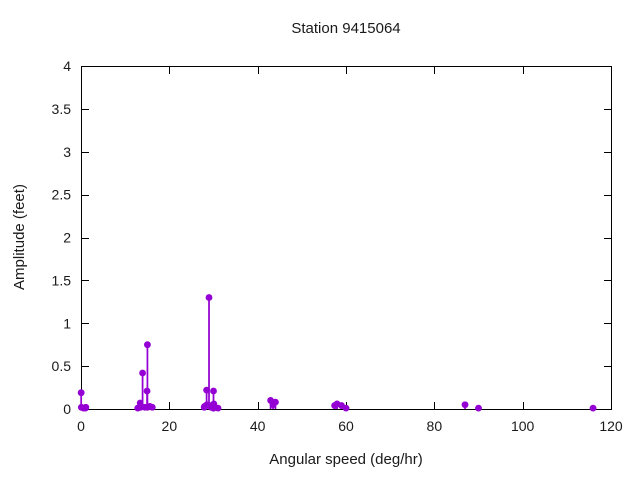 The image size is (640, 480). What do you see at coordinates (62, 109) in the screenshot?
I see `y-tick-label: 3.5` at bounding box center [62, 109].